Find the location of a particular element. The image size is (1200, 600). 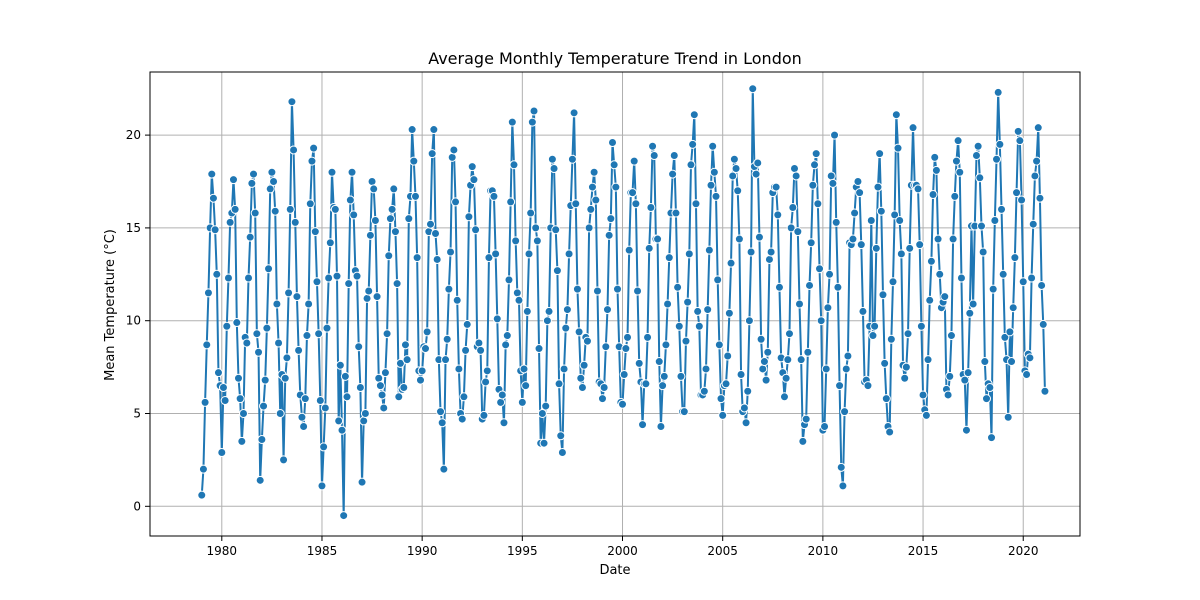

y-axis-label: Mean Temperature (°C) is located at coordinates (110, 305).